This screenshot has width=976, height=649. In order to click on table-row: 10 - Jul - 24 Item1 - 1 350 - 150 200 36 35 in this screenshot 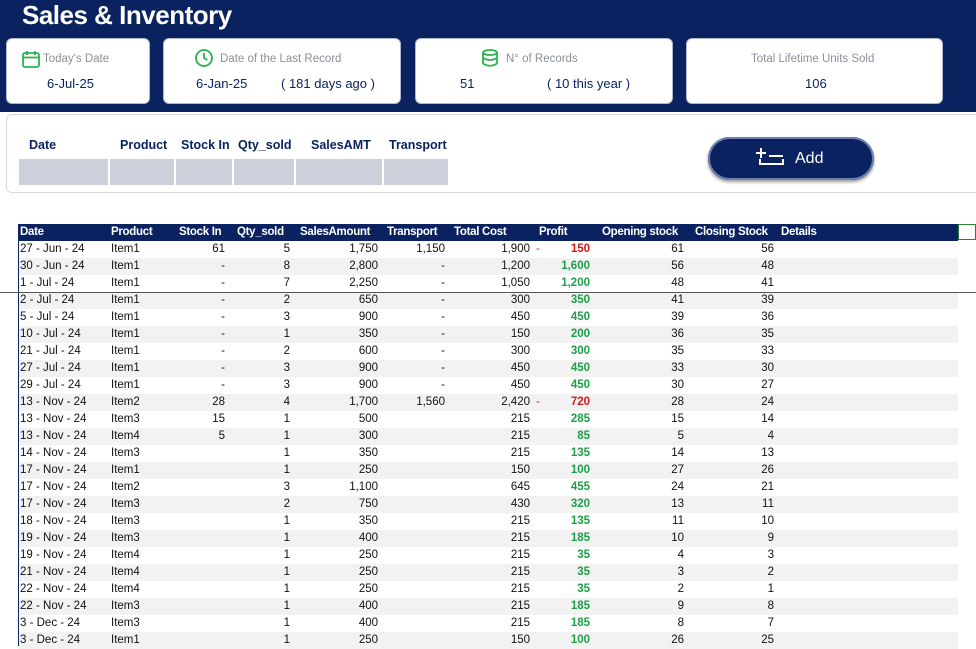, I will do `click(488, 334)`.